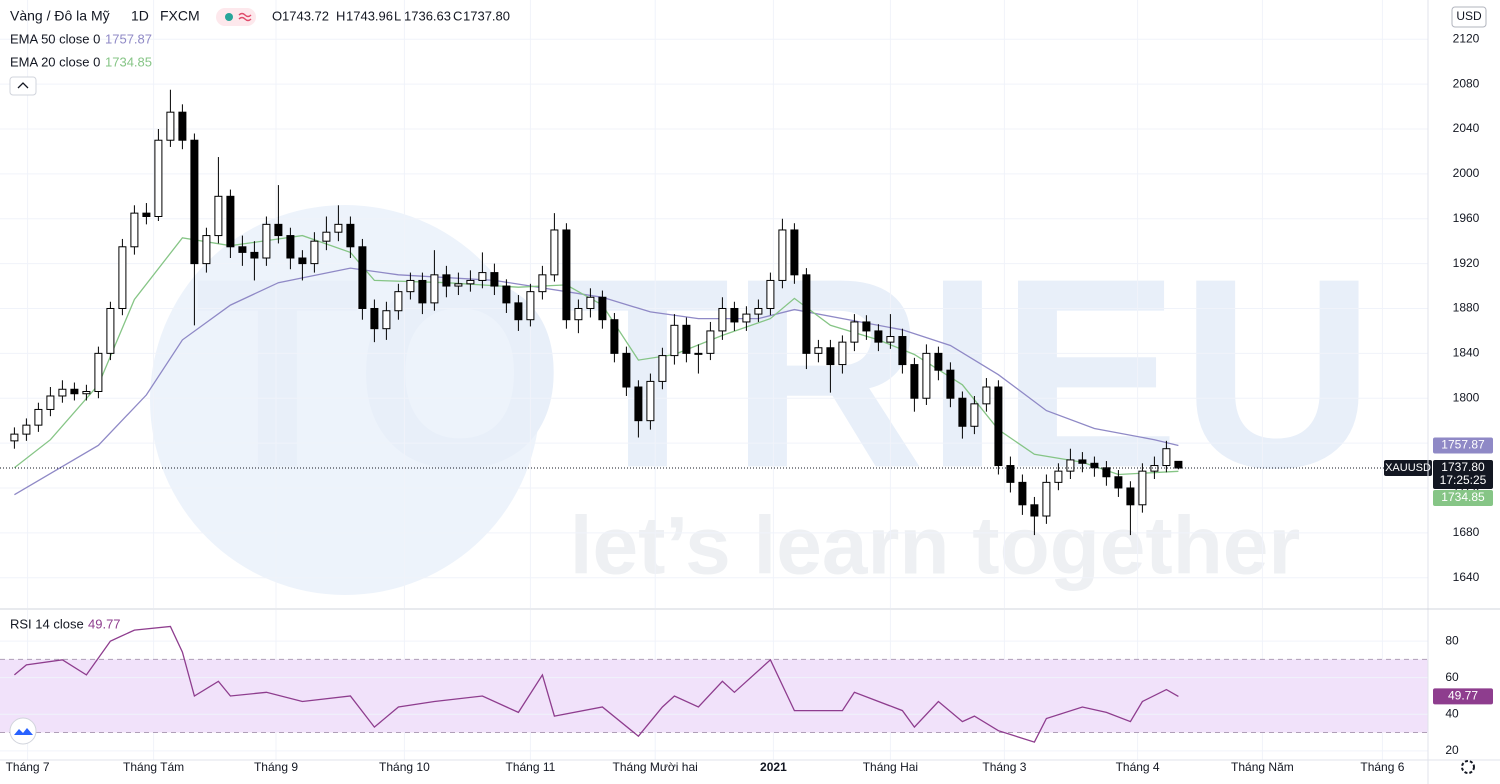 The image size is (1500, 784). Describe the element at coordinates (1452, 640) in the screenshot. I see `y-tick-label: 80` at that location.